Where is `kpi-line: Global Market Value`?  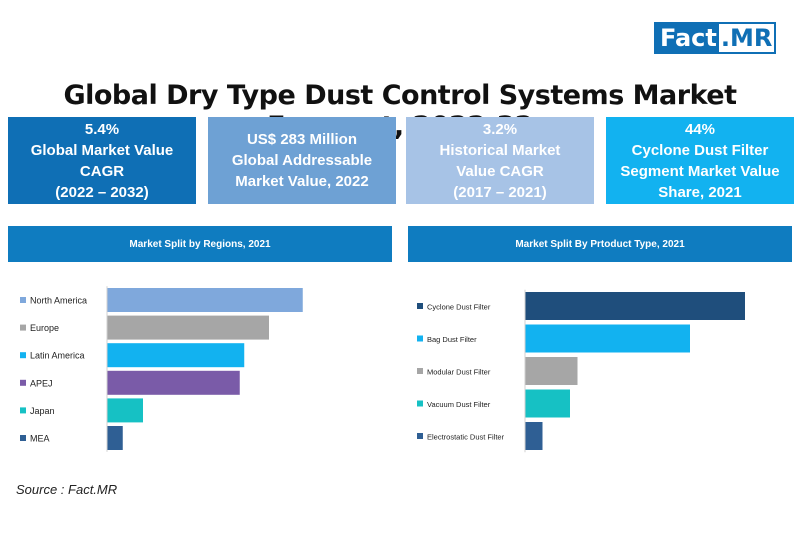
kpi-line: Global Market Value is located at coordinates (102, 150).